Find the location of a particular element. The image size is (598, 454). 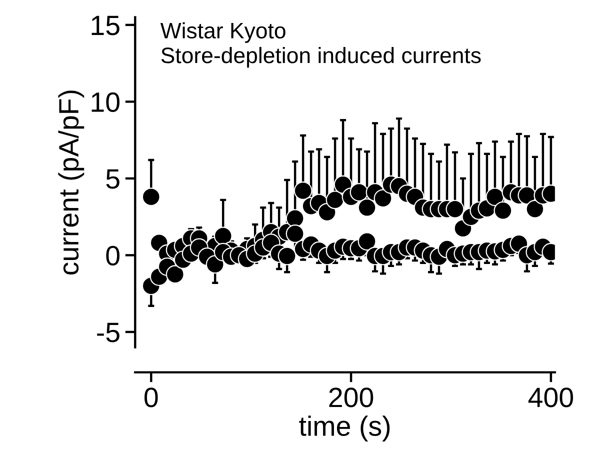

chart-title: Wistar Kyoto is located at coordinates (223, 32).